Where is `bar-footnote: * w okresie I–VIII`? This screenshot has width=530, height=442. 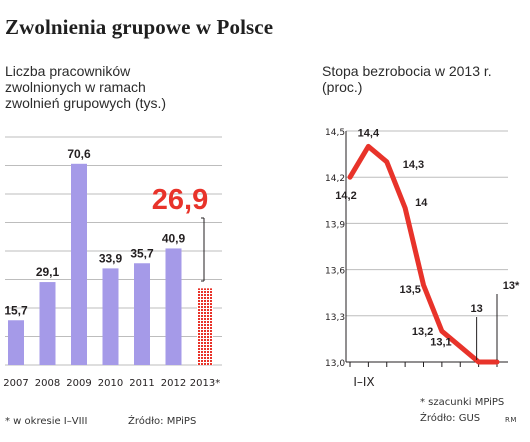
bar-footnote: * w okresie I–VIII is located at coordinates (46, 421).